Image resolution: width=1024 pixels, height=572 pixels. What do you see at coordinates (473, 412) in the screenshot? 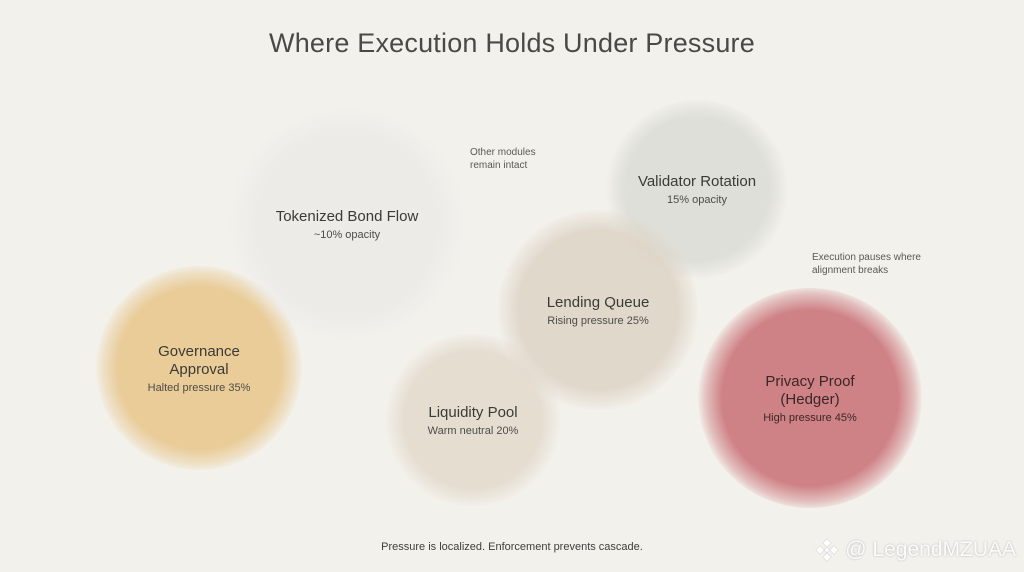
I see `bubble-label: Liquidity Pool` at bounding box center [473, 412].